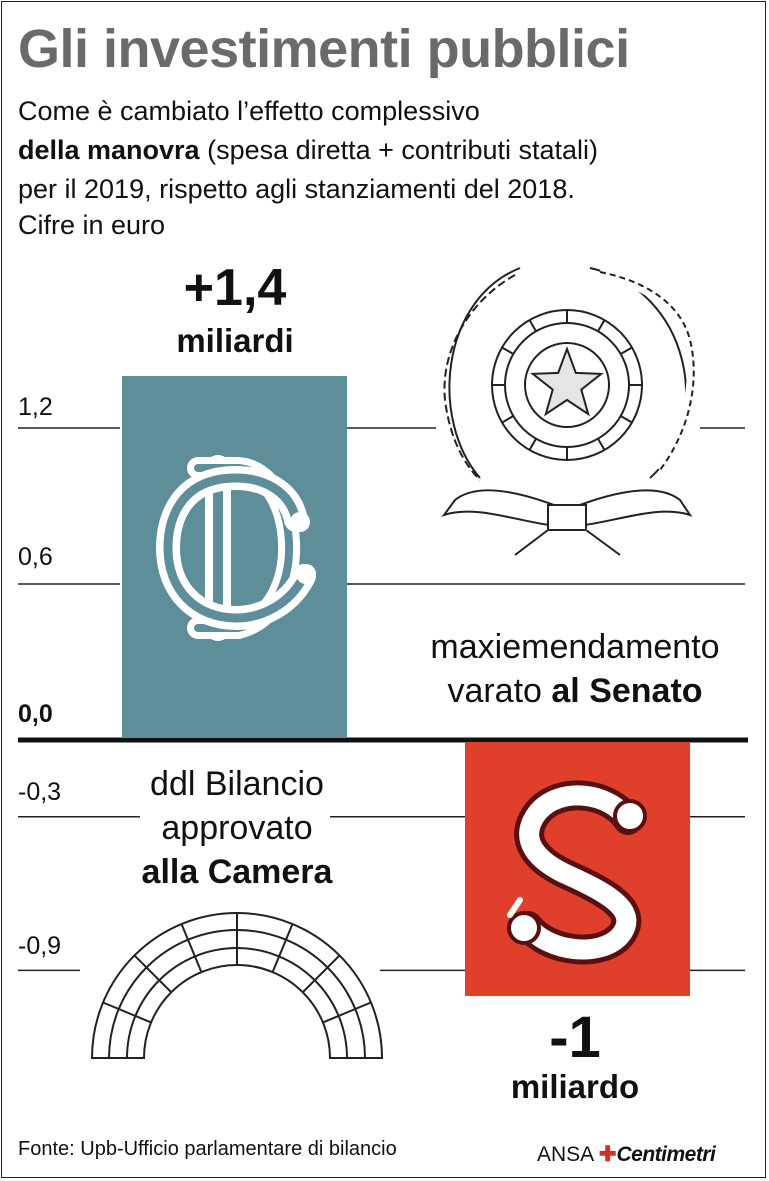 This screenshot has width=769, height=1181. I want to click on bar1-value-label: +1,4, so click(235, 288).